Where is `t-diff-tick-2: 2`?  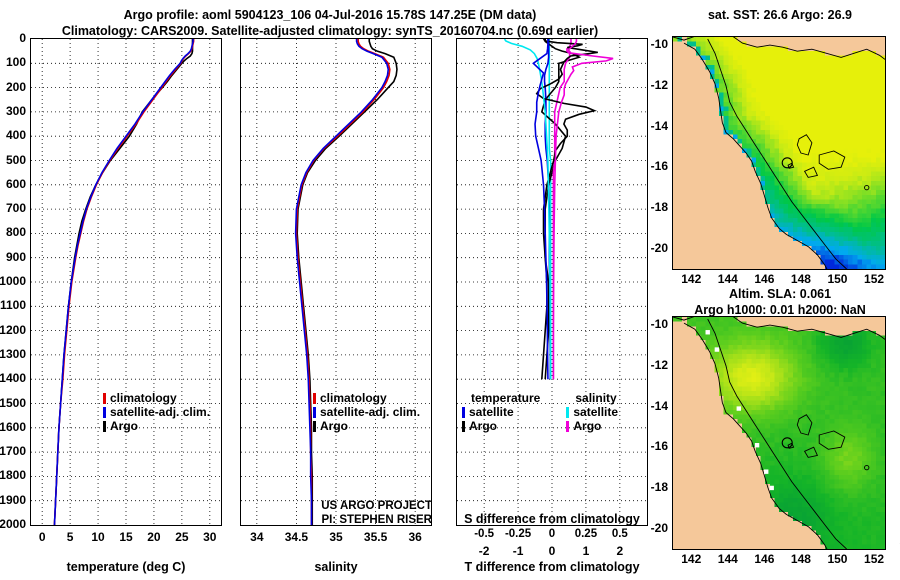 t-diff-tick-2: 2 is located at coordinates (620, 551).